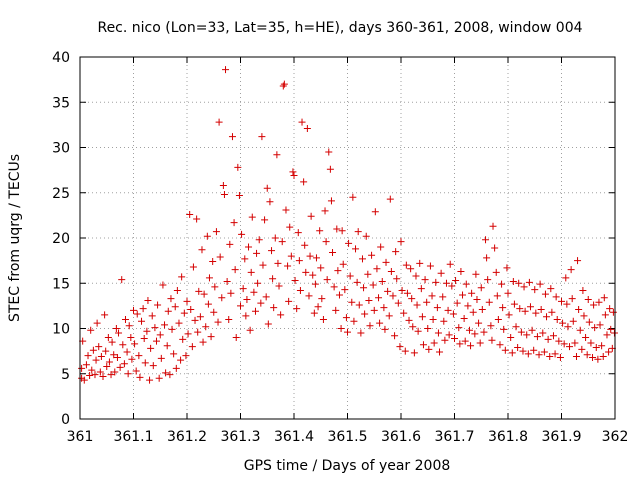 The image size is (640, 480). I want to click on x-tick-label: 361.8, so click(508, 437).